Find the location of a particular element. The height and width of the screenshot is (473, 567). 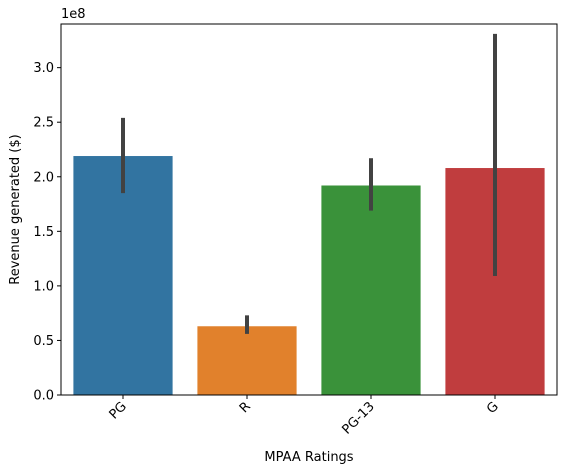

y-tick-label: 3.0 is located at coordinates (43, 68).